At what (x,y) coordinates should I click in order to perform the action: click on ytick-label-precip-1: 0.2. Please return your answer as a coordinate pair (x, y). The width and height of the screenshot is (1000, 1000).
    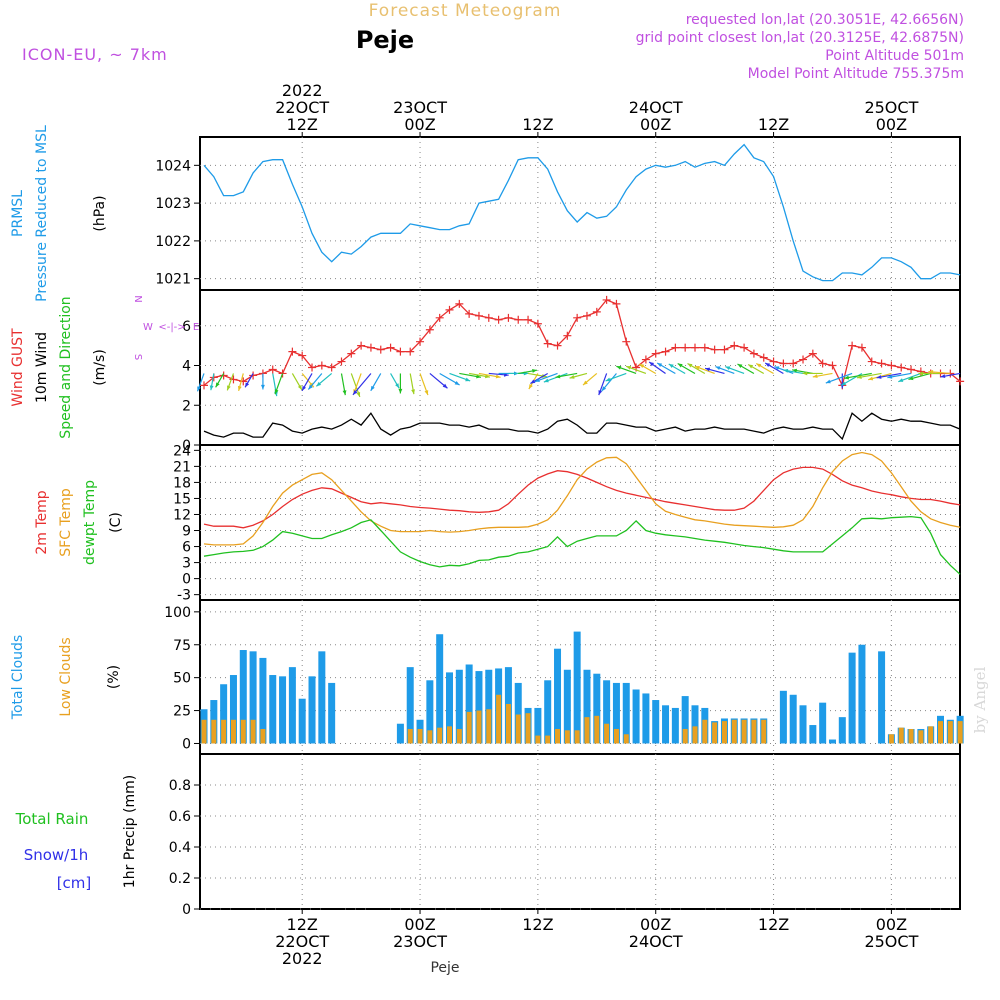
    Looking at the image, I should click on (180, 879).